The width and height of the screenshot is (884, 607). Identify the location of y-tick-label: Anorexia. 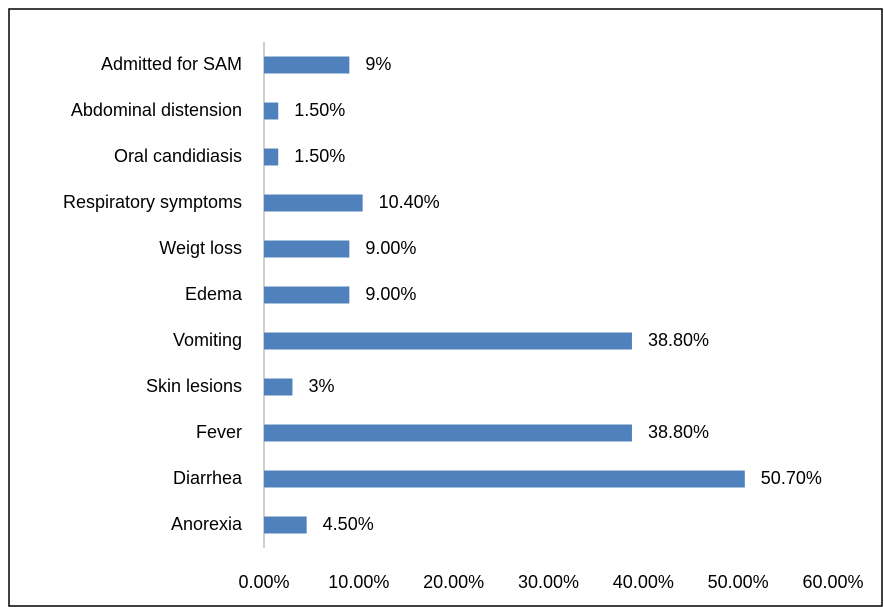
(207, 524).